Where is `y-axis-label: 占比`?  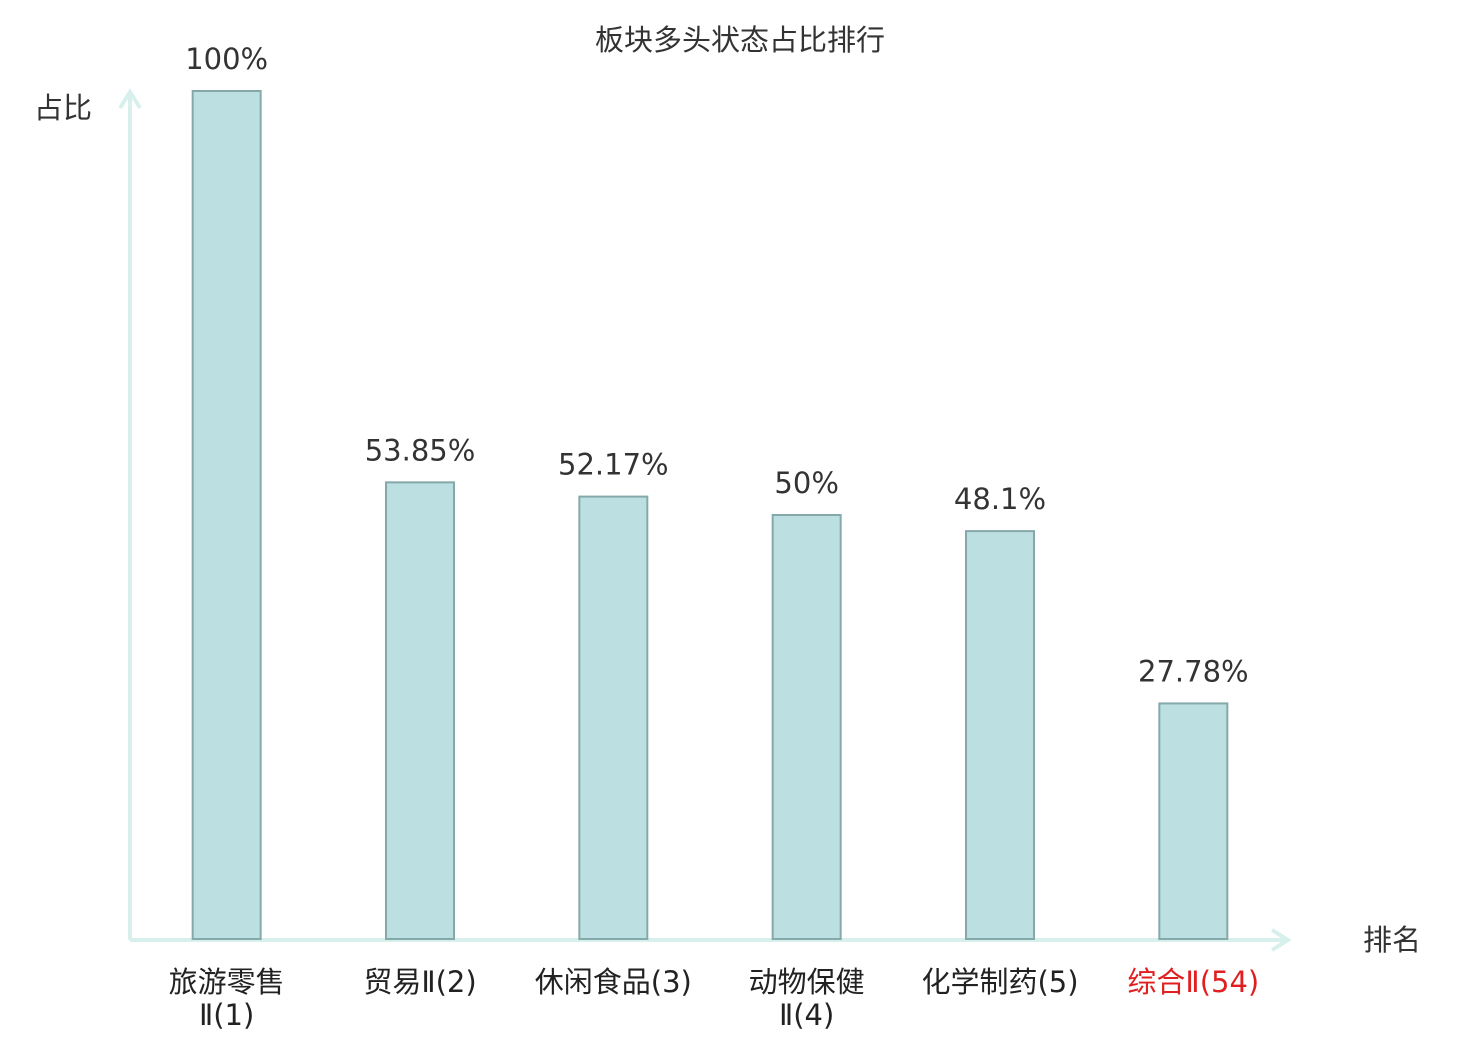
y-axis-label: 占比 is located at coordinates (63, 108).